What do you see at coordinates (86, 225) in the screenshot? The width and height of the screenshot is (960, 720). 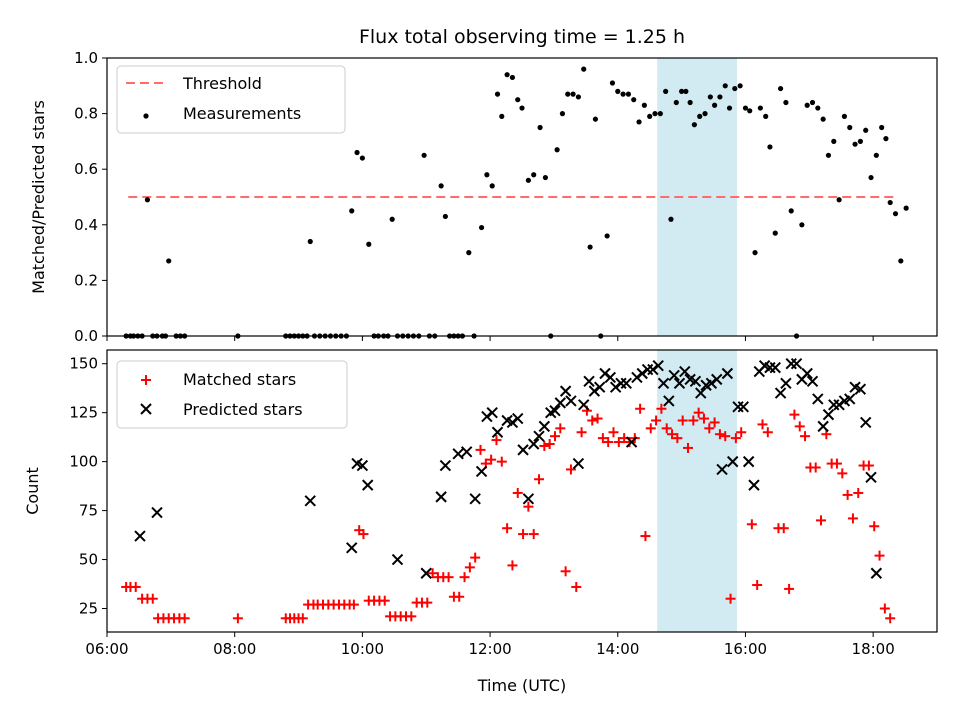 I see `y-tick-label: 0.4` at bounding box center [86, 225].